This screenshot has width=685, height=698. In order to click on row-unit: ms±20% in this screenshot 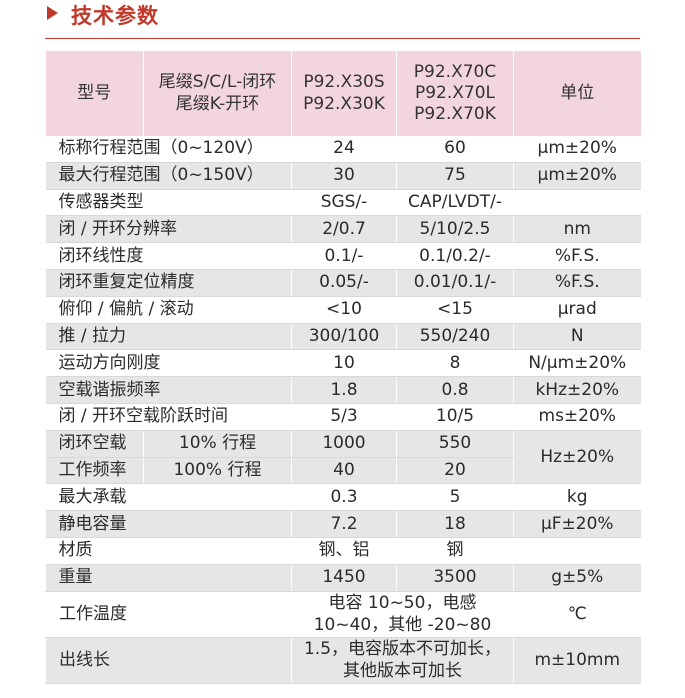, I will do `click(577, 417)`.